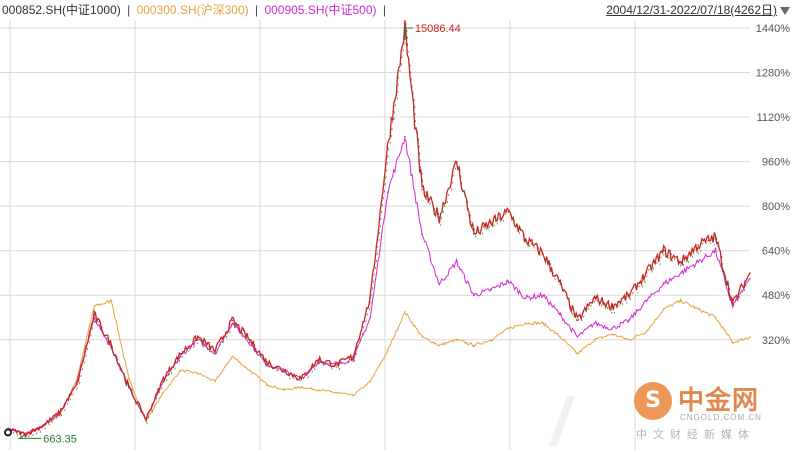 The image size is (796, 454). I want to click on legend-item-hs300: 000300.SH(沪深300), so click(192, 10).